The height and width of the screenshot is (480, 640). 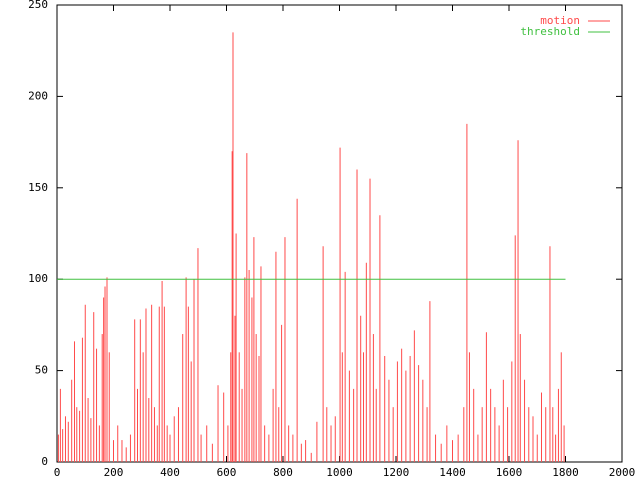 I want to click on y-tick-label: 100, so click(x=38, y=278).